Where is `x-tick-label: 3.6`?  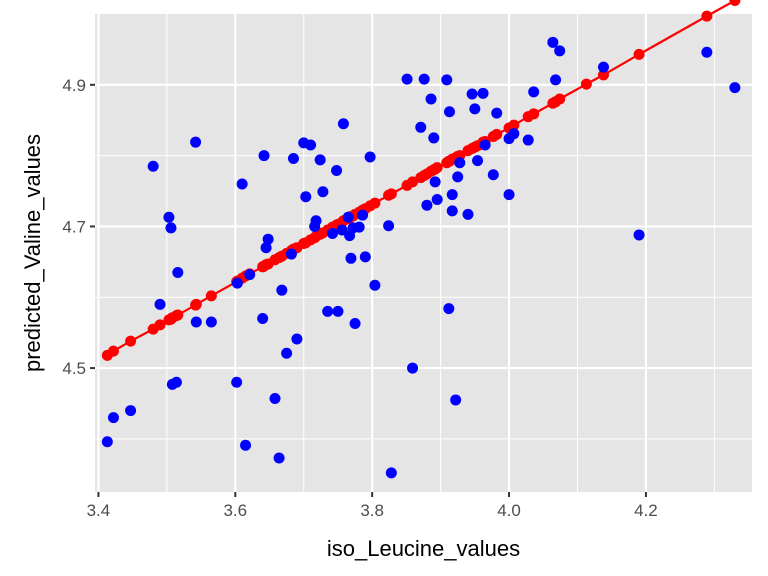
x-tick-label: 3.6 is located at coordinates (235, 510).